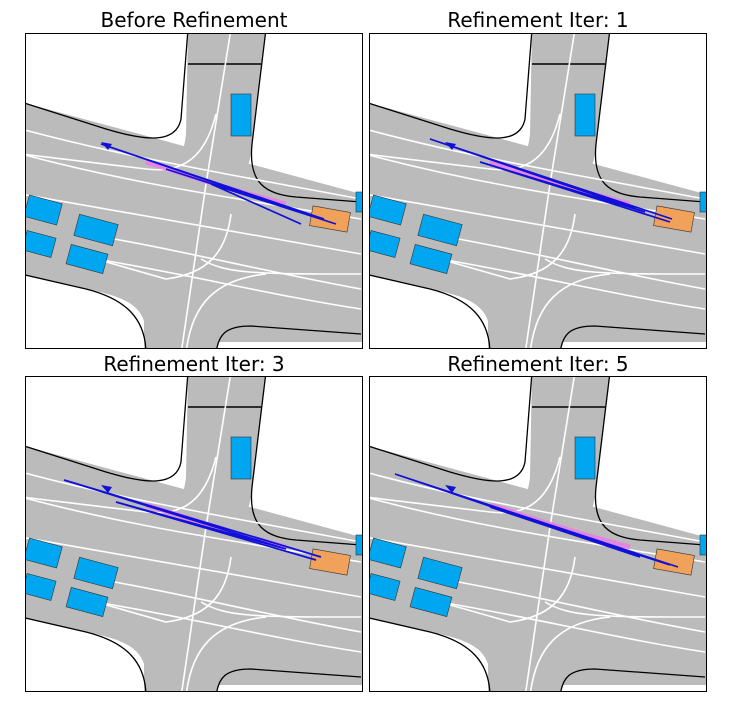  I want to click on ego-vehicle, so click(674, 219).